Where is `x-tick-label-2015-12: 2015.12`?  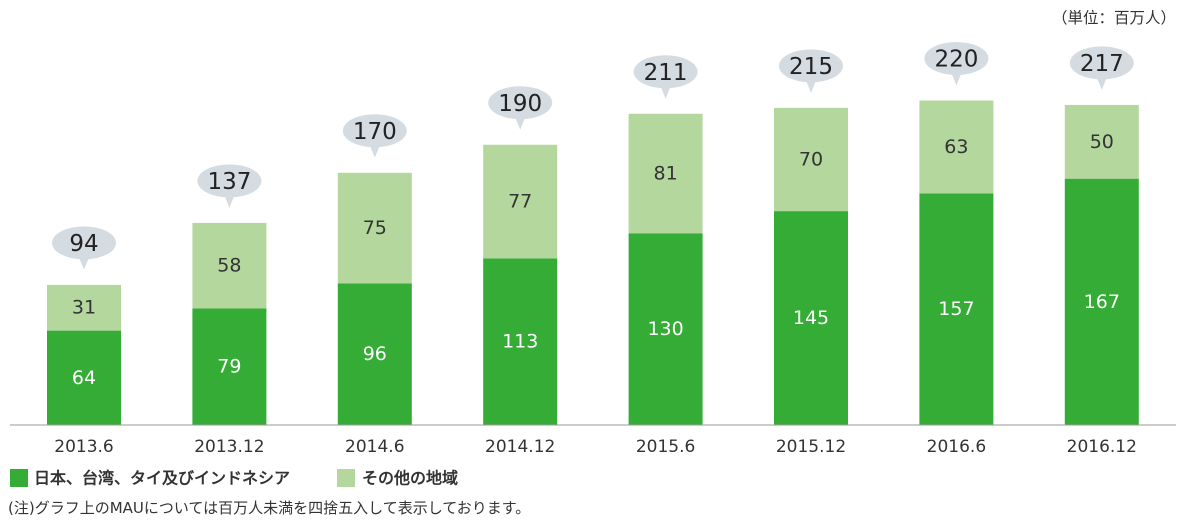
x-tick-label-2015-12: 2015.12 is located at coordinates (811, 447).